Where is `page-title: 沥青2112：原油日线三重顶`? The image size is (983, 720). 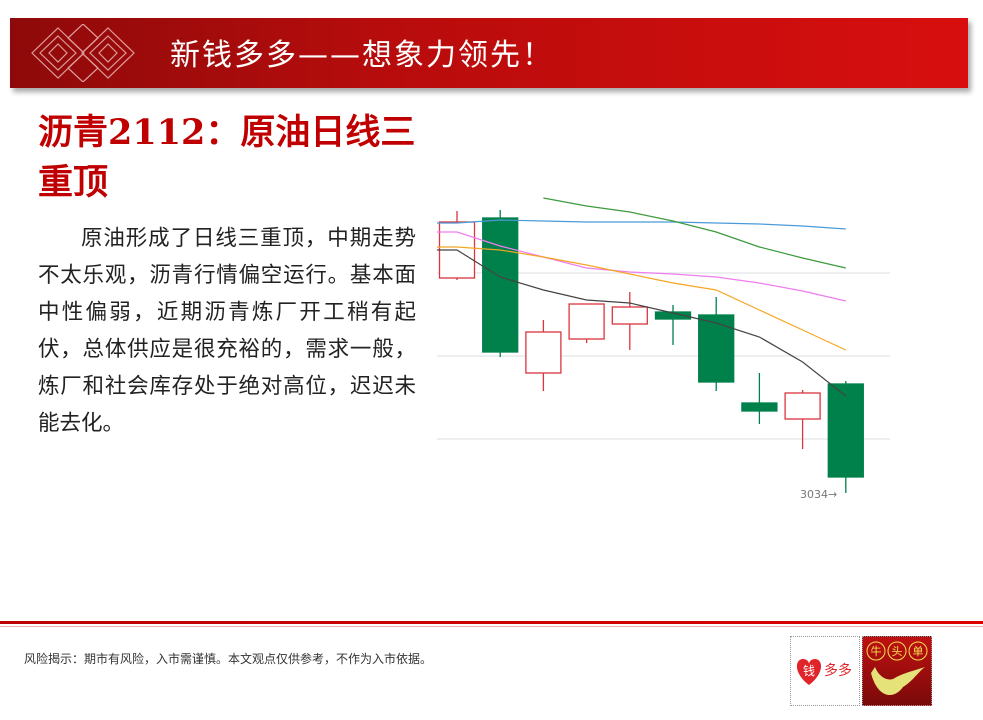 page-title: 沥青2112：原油日线三重顶 is located at coordinates (227, 157).